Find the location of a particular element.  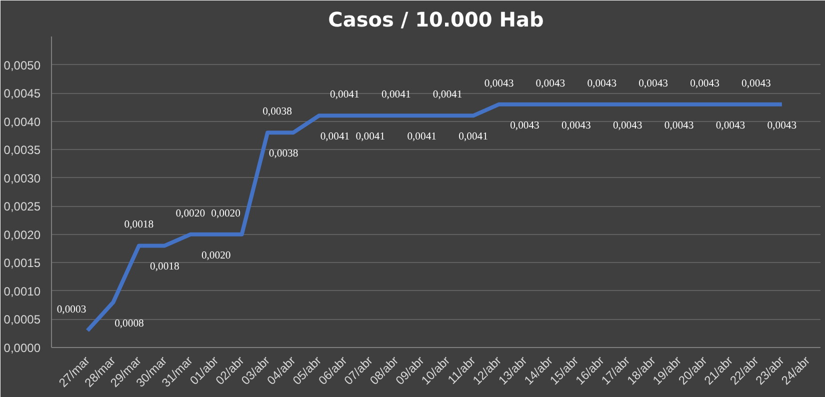

data-label: 0,0003 is located at coordinates (71, 310).